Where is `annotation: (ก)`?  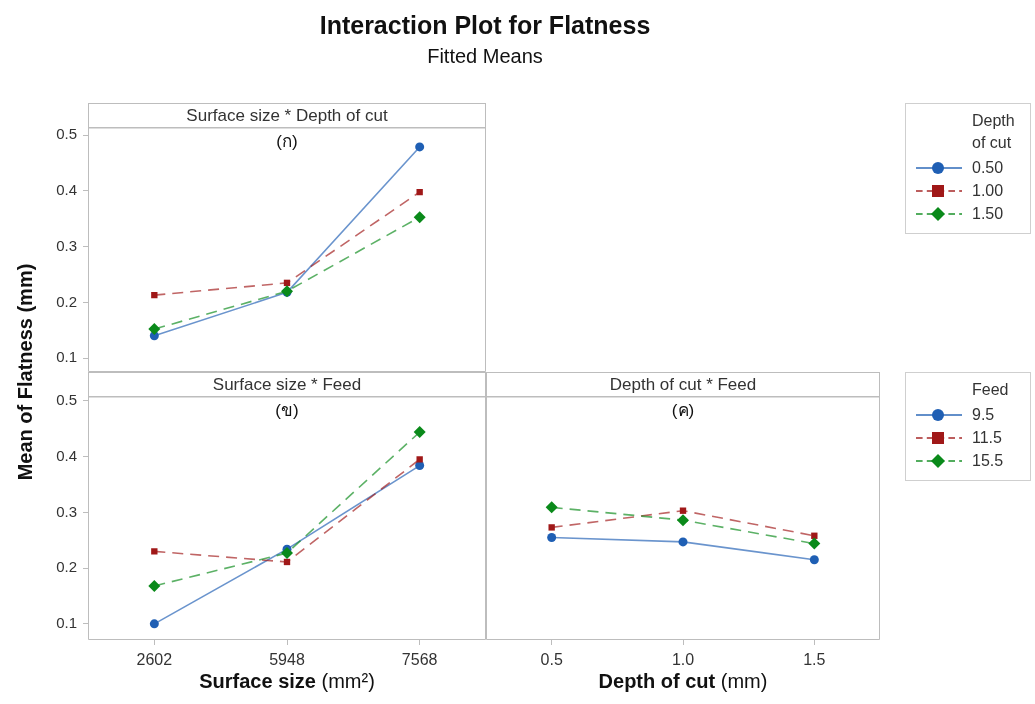 annotation: (ก) is located at coordinates (287, 142).